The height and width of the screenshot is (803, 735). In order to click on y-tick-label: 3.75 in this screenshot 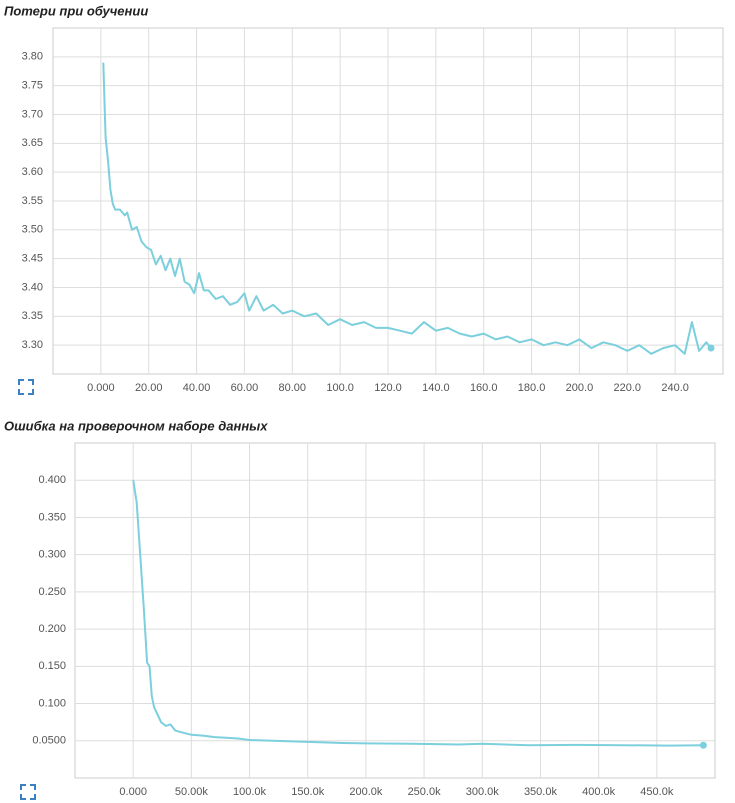, I will do `click(32, 86)`.